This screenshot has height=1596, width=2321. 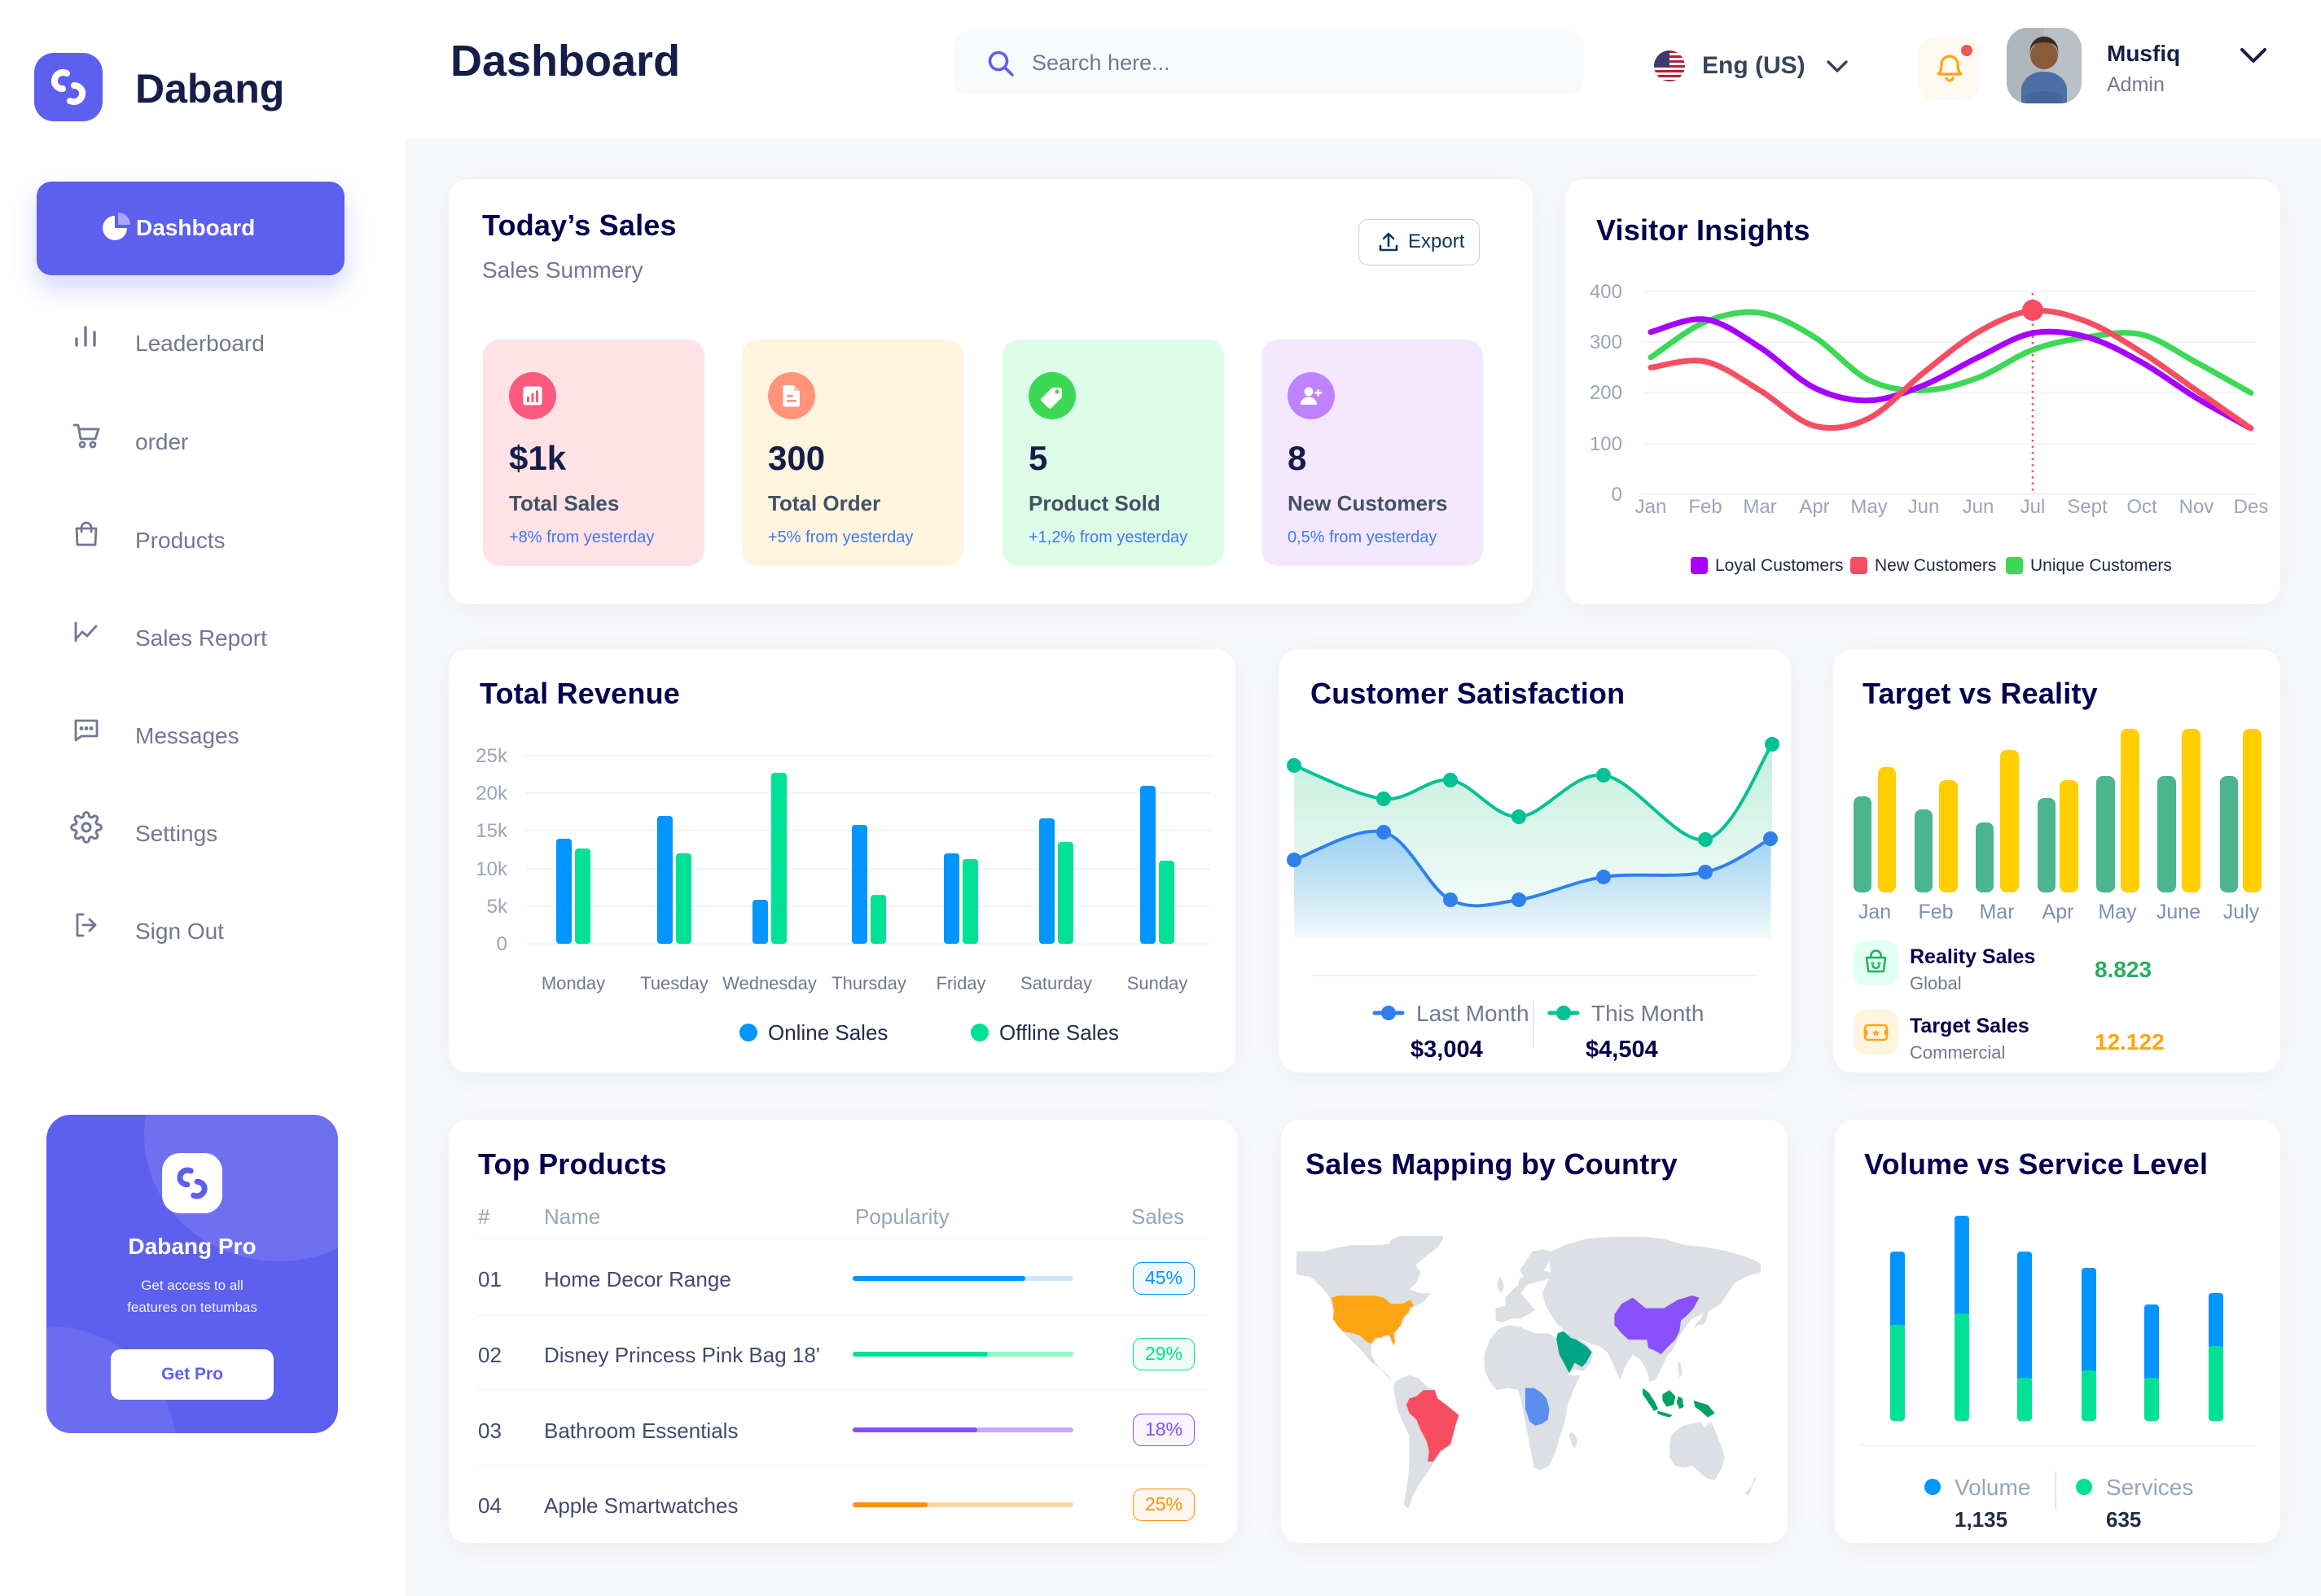 What do you see at coordinates (1648, 1014) in the screenshot?
I see `svg-text: This Month` at bounding box center [1648, 1014].